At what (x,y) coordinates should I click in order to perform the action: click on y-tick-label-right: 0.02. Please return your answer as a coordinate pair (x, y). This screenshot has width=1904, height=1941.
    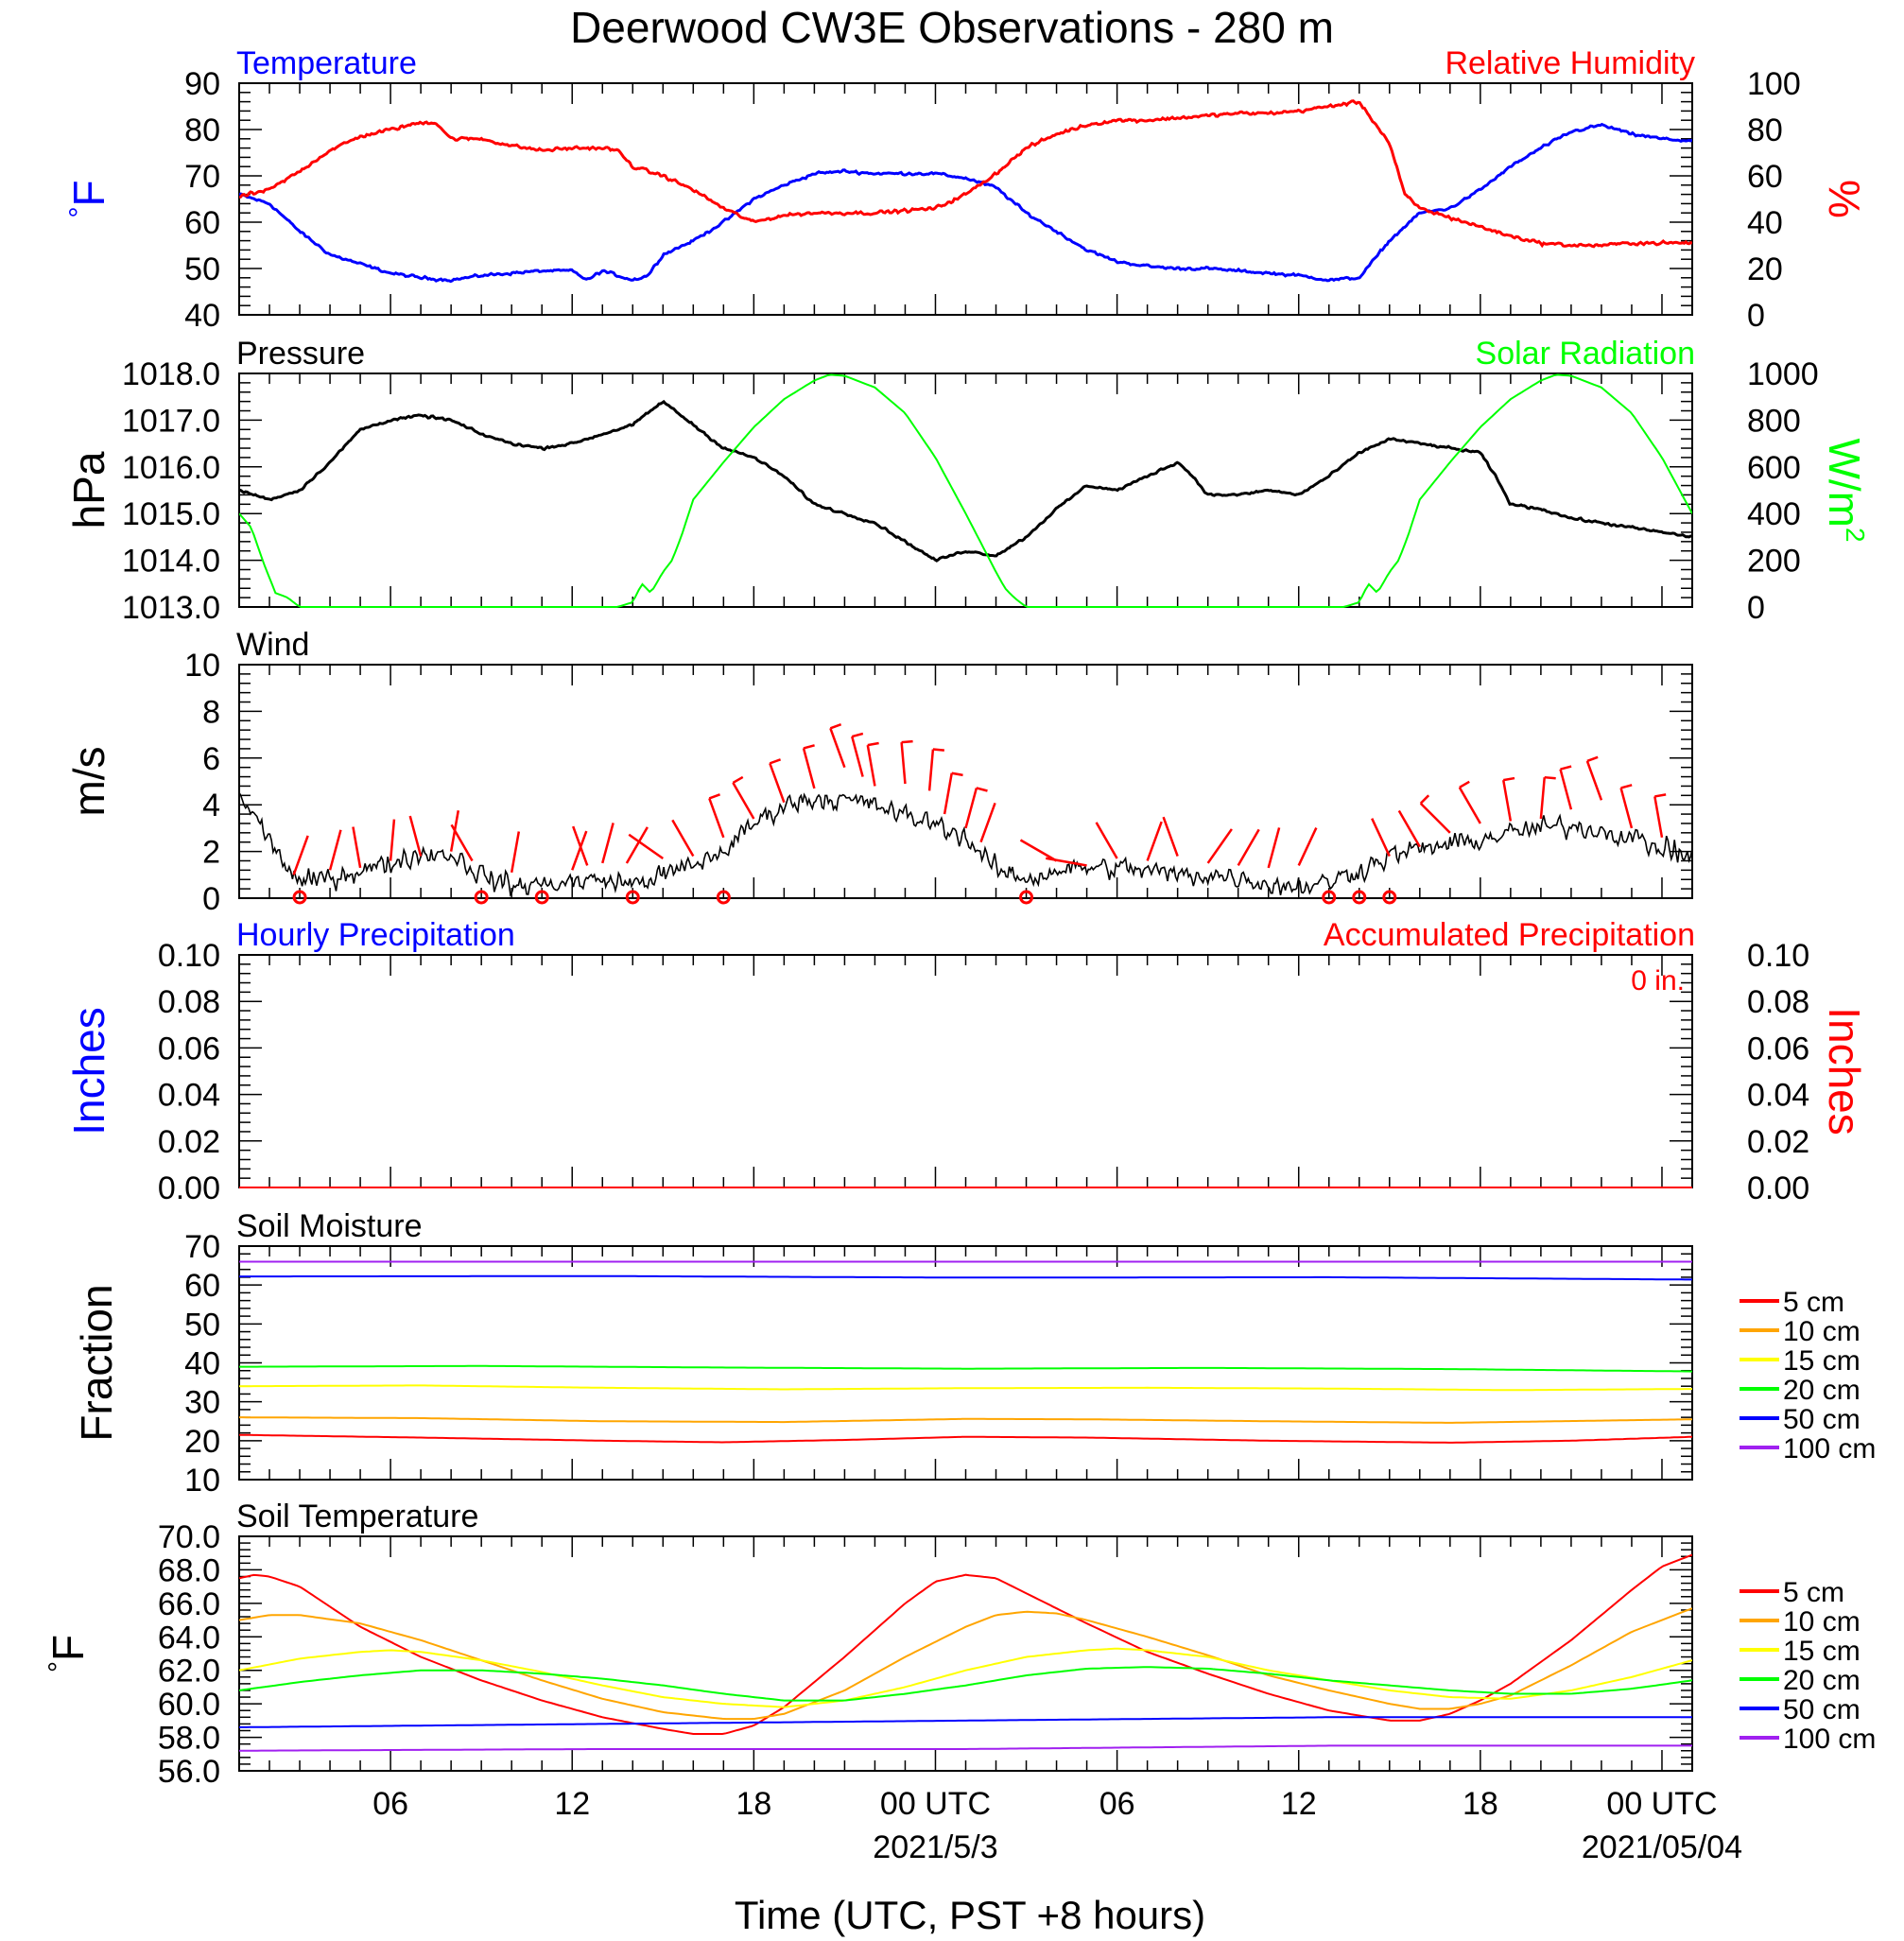
    Looking at the image, I should click on (1778, 1142).